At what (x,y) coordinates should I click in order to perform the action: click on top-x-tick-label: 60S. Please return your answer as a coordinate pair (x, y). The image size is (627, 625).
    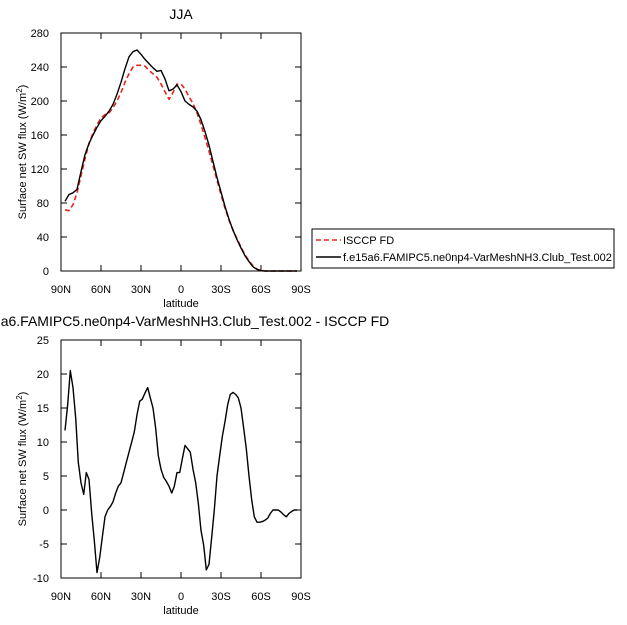
    Looking at the image, I should click on (261, 290).